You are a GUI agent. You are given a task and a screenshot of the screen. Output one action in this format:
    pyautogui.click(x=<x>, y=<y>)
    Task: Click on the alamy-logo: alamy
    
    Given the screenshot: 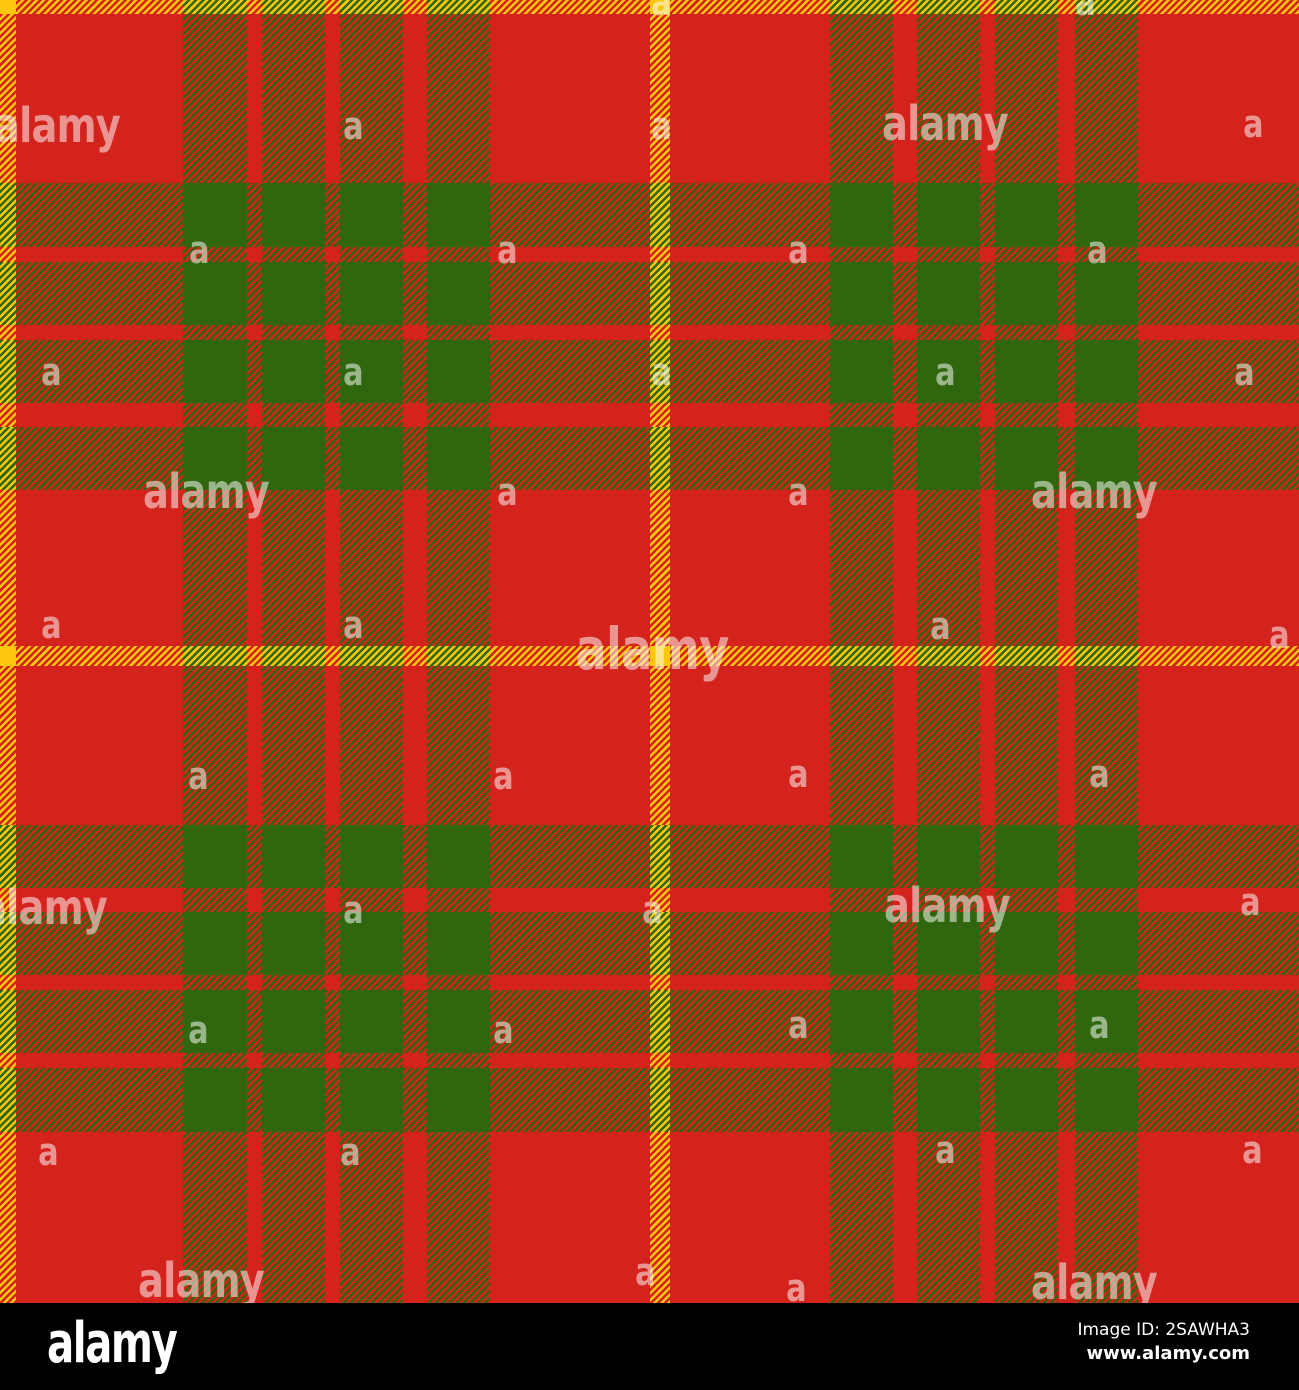 What is the action you would take?
    pyautogui.click(x=112, y=1343)
    